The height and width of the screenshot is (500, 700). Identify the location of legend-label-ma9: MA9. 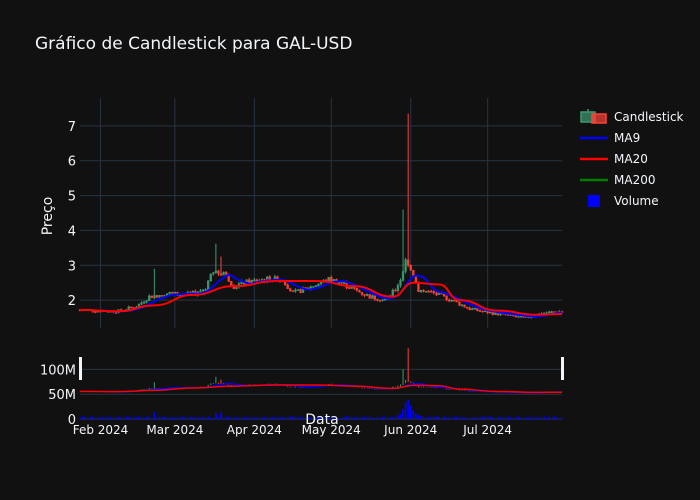
(627, 137).